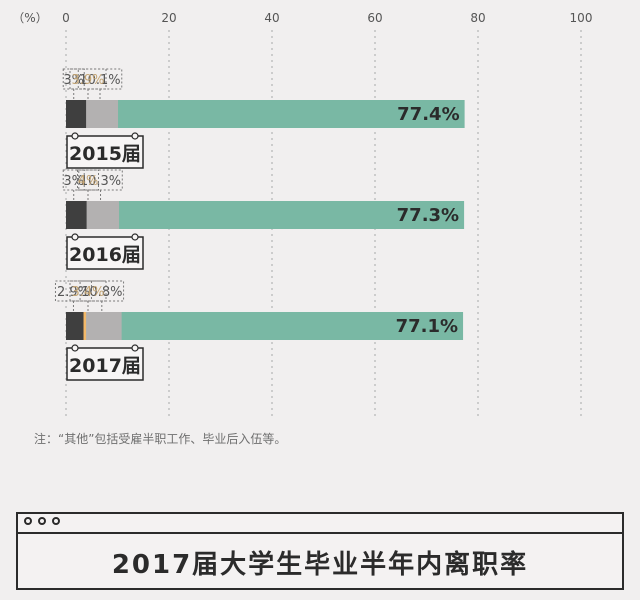 Image resolution: width=640 pixels, height=600 pixels. I want to click on footnote: 注：“其他”包括受雇半职工作、毕业后入伍等。, so click(160, 439).